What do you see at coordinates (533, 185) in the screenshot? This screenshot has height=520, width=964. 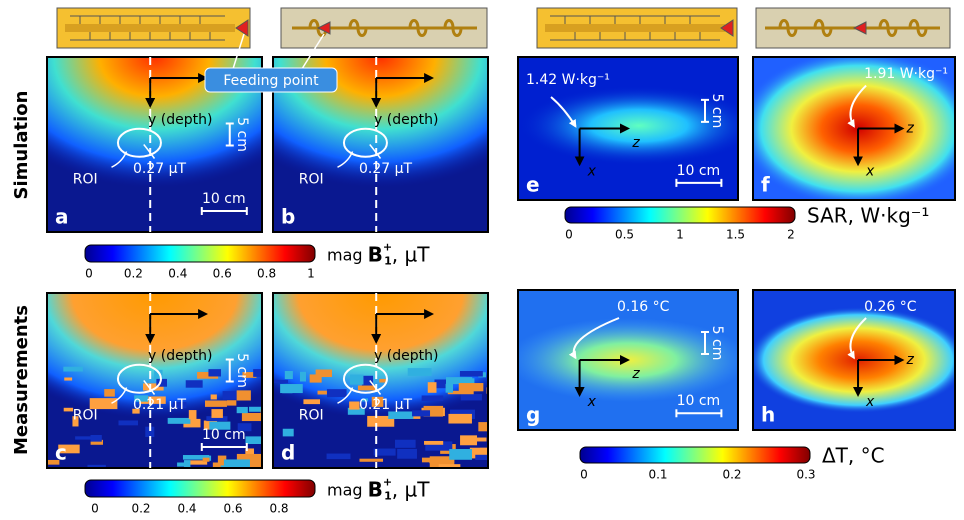 I see `panel-letter: e` at bounding box center [533, 185].